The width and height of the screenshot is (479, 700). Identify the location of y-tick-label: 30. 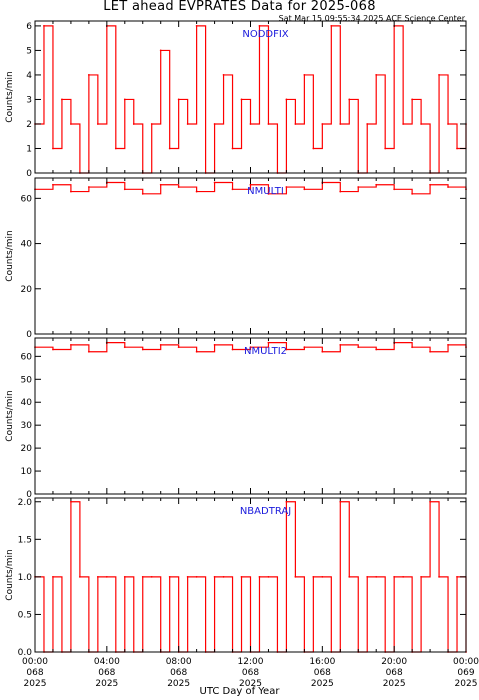
(27, 426).